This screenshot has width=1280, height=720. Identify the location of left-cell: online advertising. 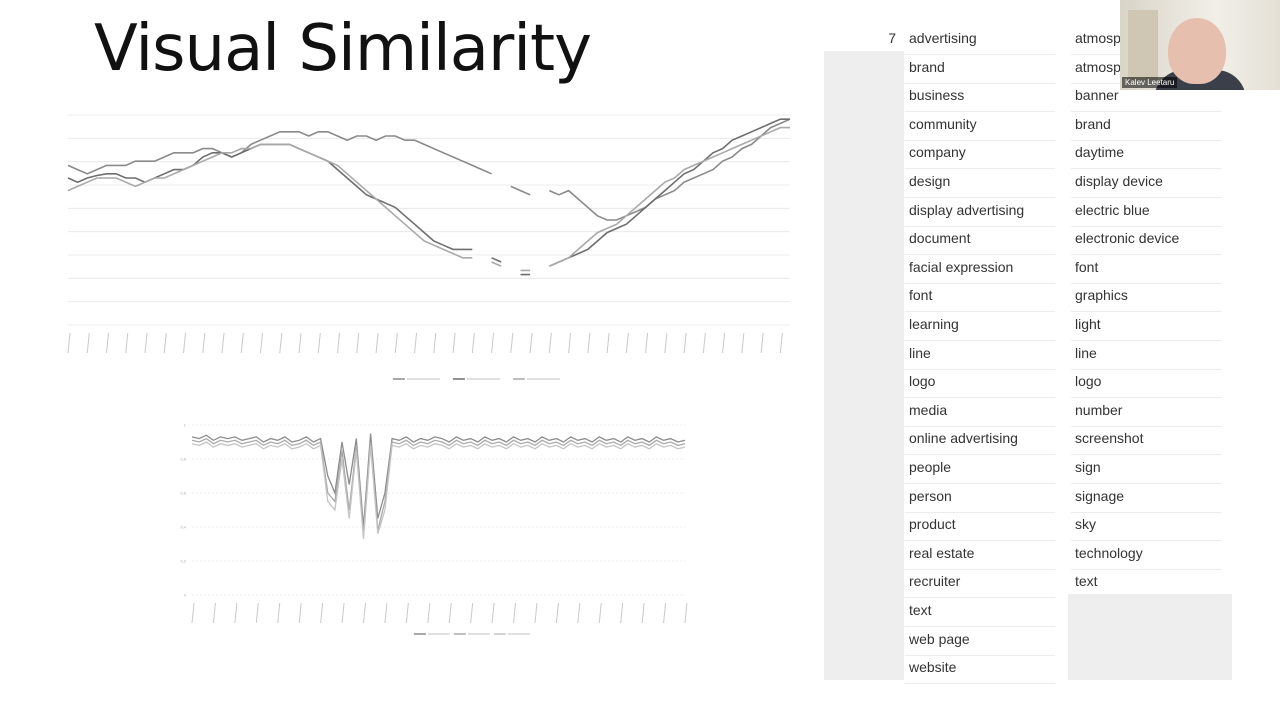
(963, 438).